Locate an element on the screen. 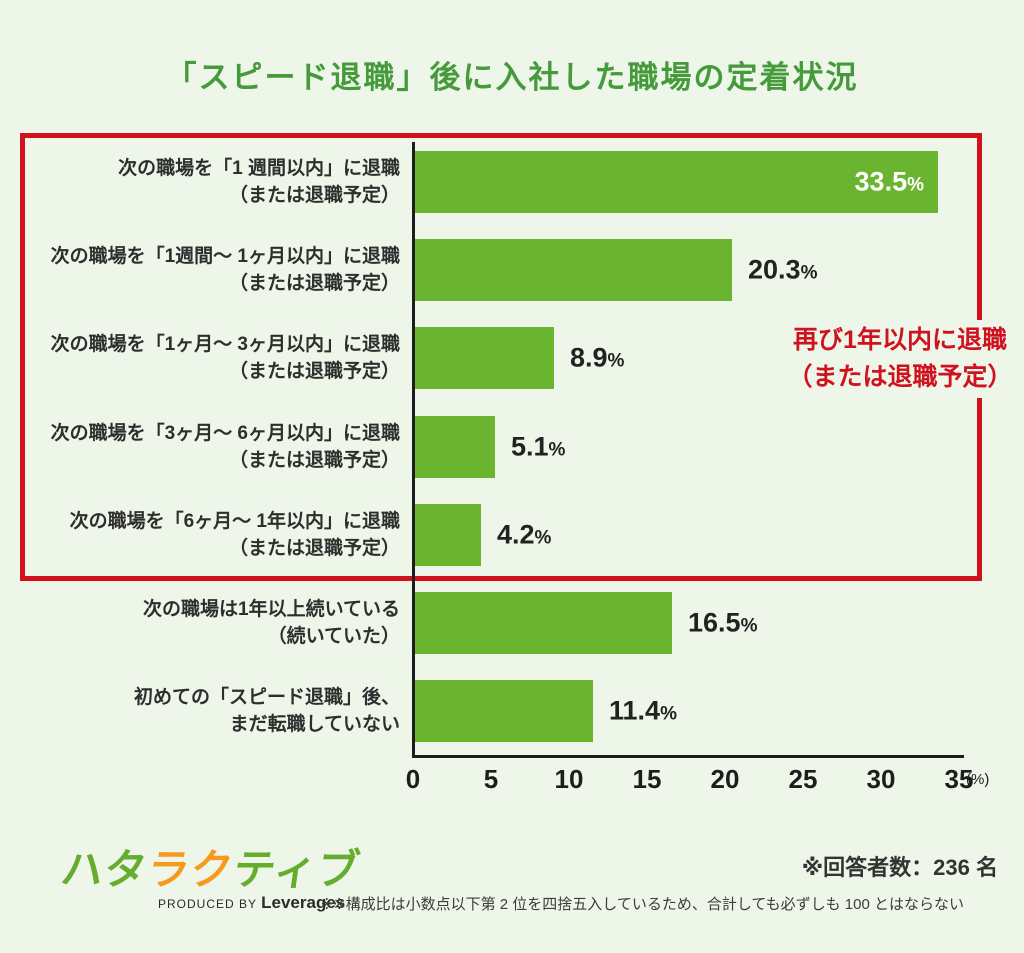 This screenshot has width=1024, height=953. value-label: 33.5% is located at coordinates (889, 181).